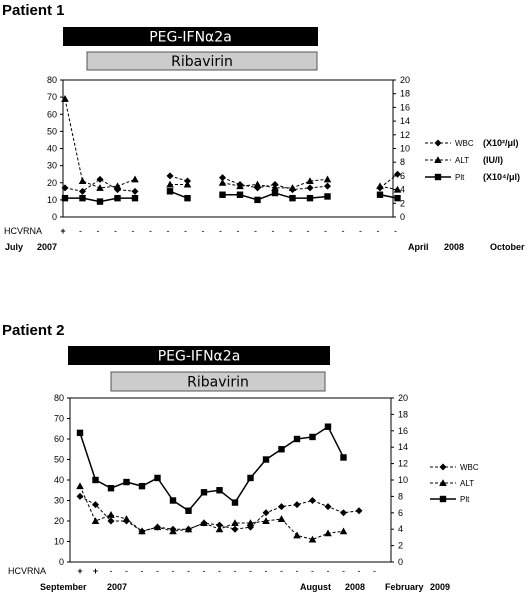 The image size is (530, 595). Describe the element at coordinates (440, 587) in the screenshot. I see `date-label: 2009` at that location.